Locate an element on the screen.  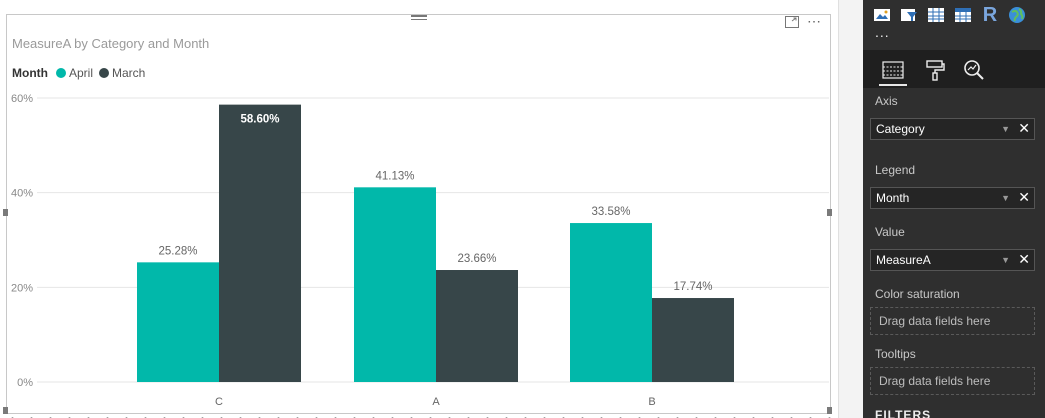
resize-handle-bottom-right is located at coordinates (829, 410).